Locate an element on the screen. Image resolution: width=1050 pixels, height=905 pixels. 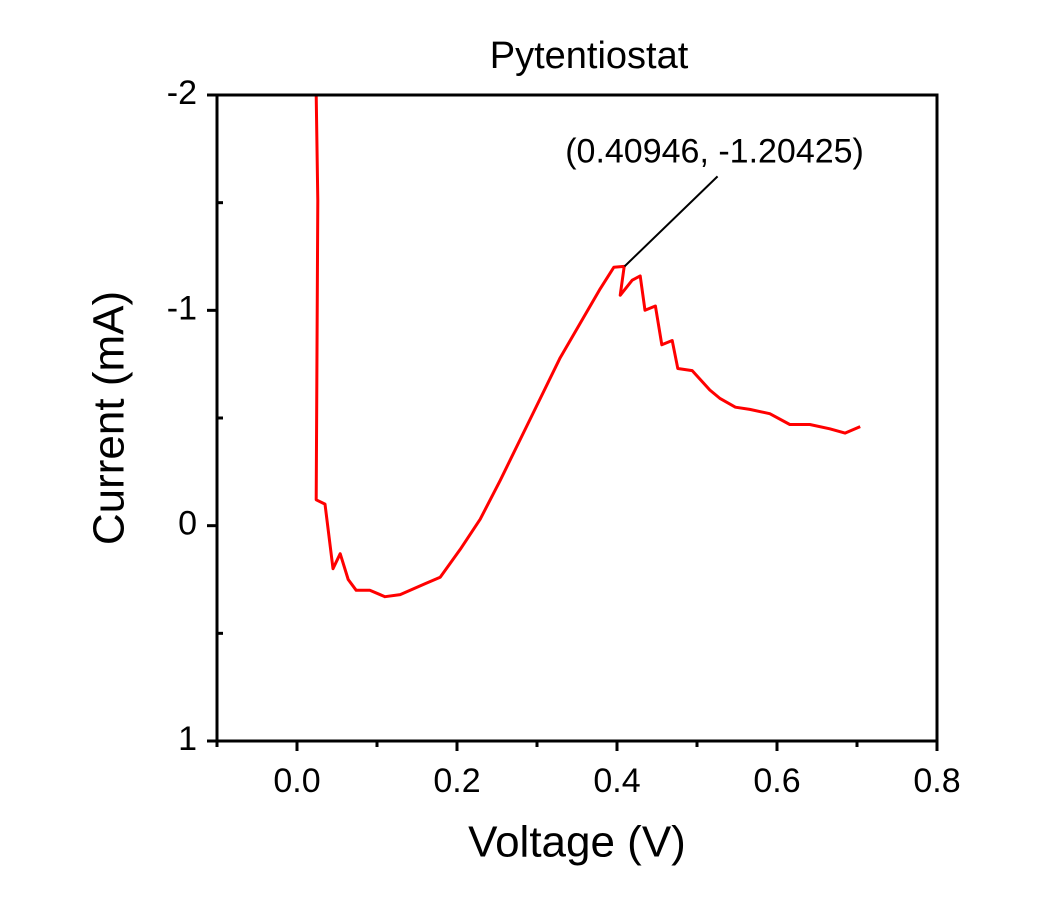
chart-title: Pytentiostat is located at coordinates (589, 56).